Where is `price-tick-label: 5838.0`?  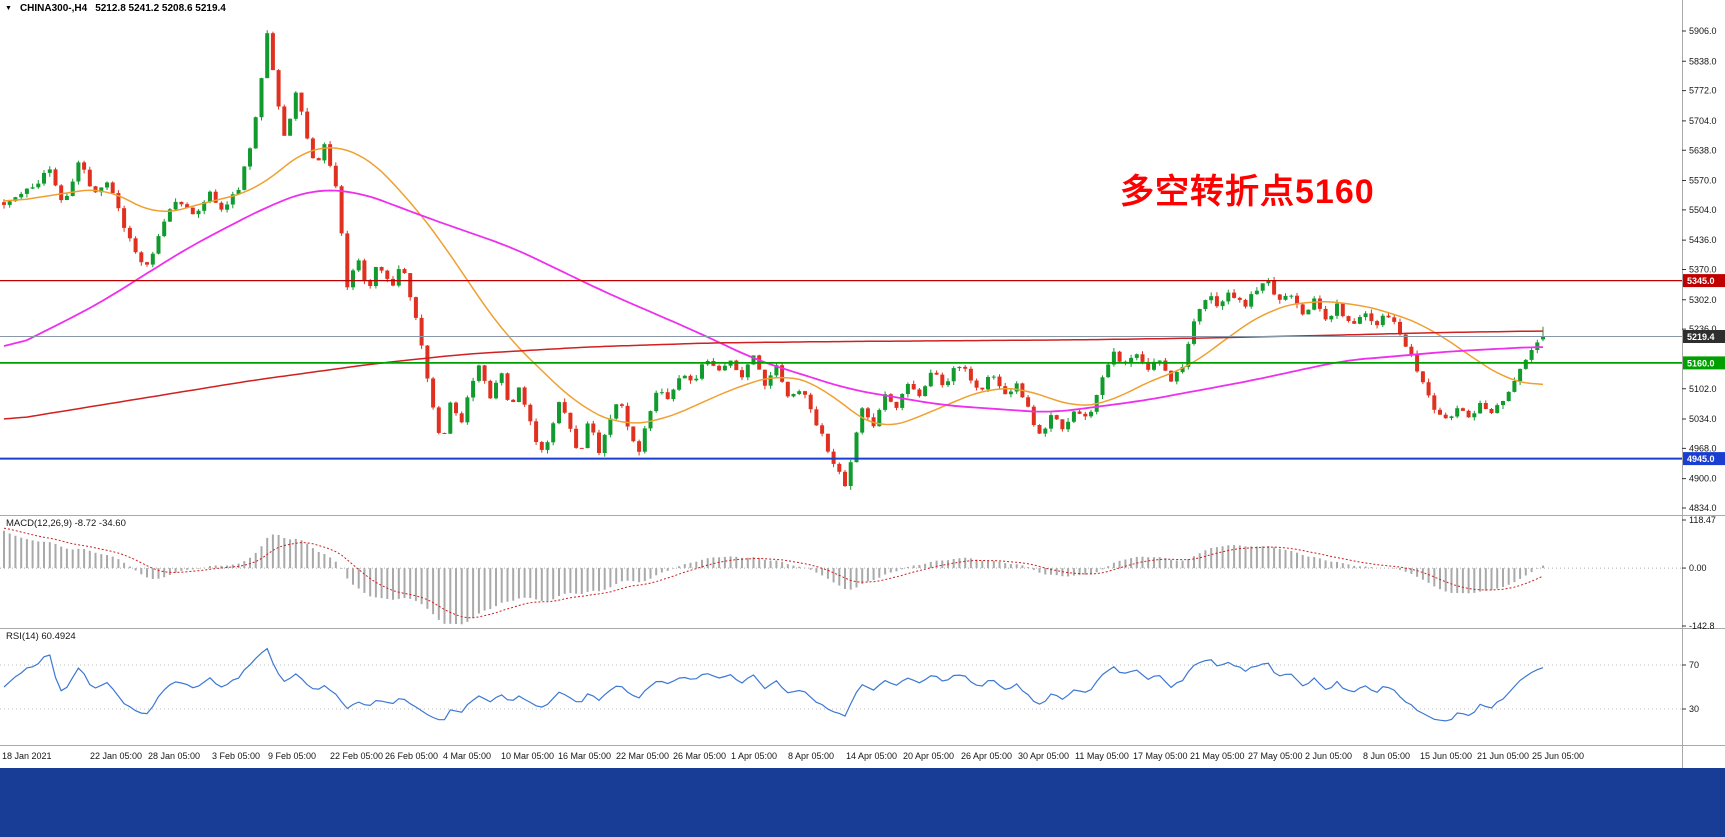 price-tick-label: 5838.0 is located at coordinates (1703, 61).